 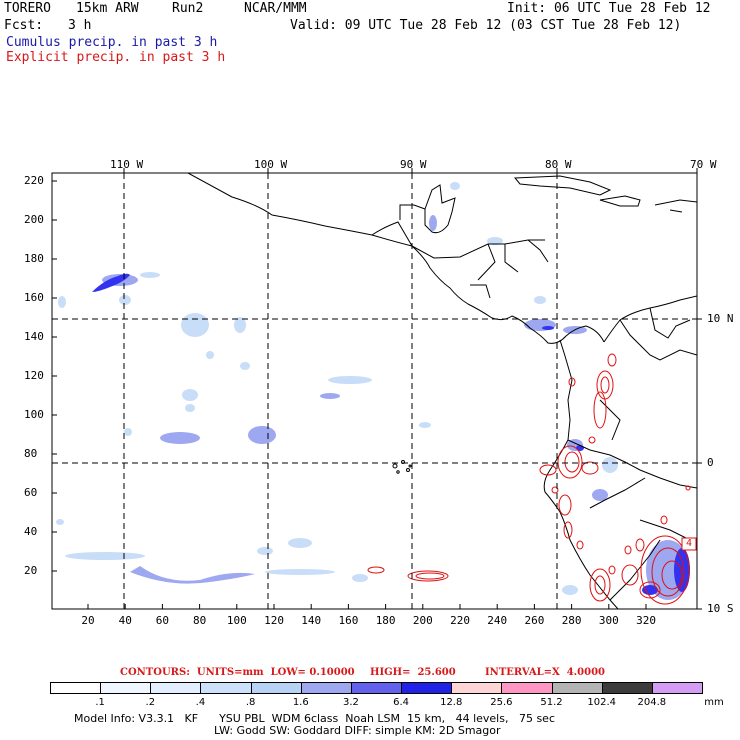 What do you see at coordinates (545, 672) in the screenshot?
I see `contour-interval: INTERVAL=X 4.0000` at bounding box center [545, 672].